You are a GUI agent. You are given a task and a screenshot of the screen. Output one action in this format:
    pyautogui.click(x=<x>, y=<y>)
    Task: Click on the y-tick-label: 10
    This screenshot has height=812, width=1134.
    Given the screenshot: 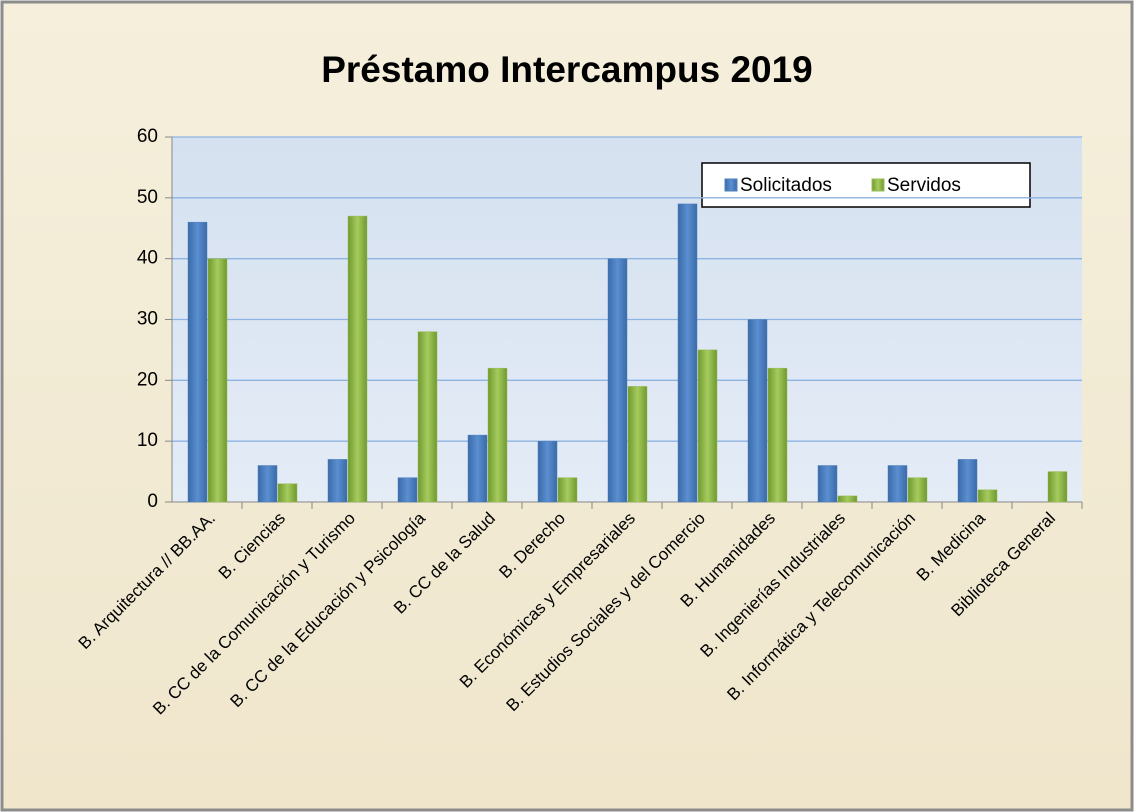 What is the action you would take?
    pyautogui.click(x=147, y=440)
    